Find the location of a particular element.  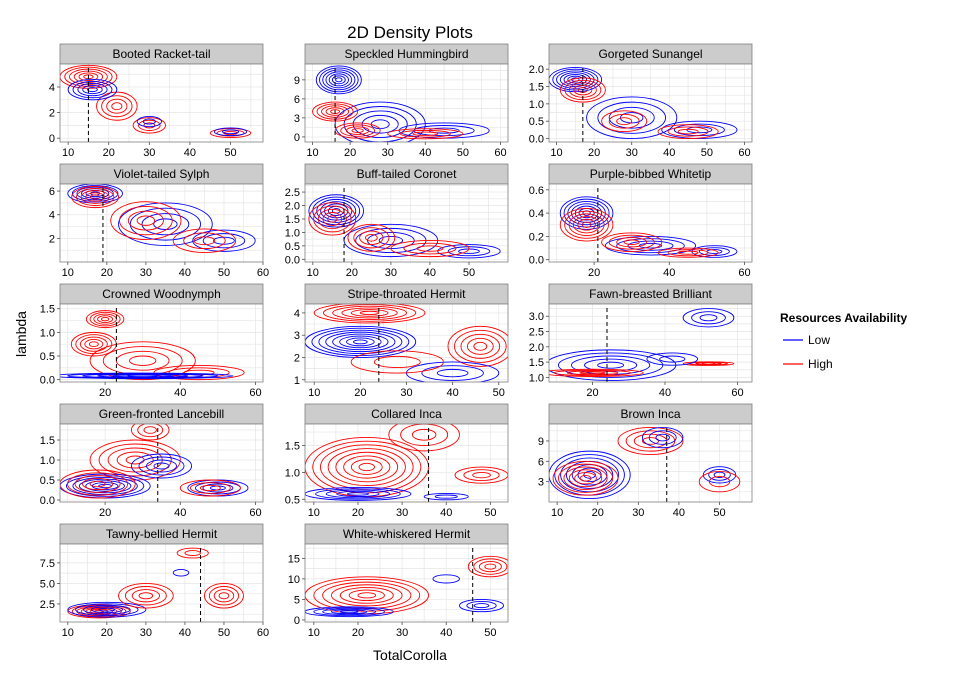

x-tick-label: 20 is located at coordinates (594, 273).